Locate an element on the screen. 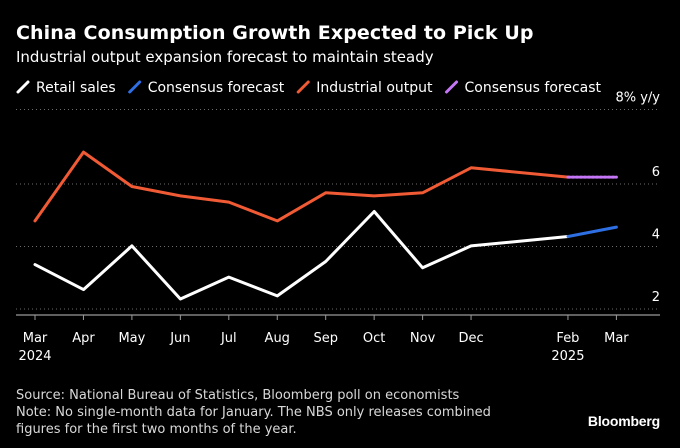  legend-swatch-industrial is located at coordinates (303, 87).